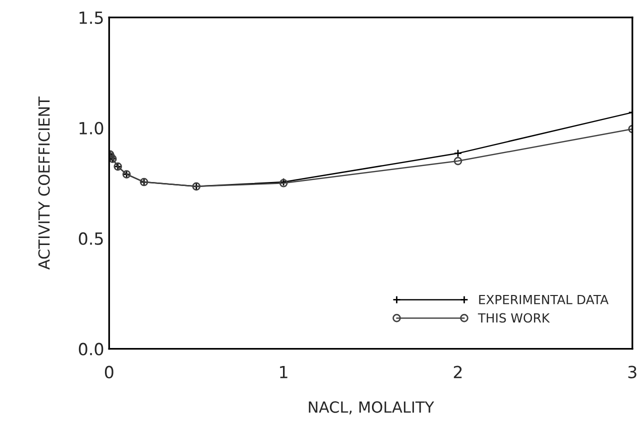 Image resolution: width=642 pixels, height=436 pixels. I want to click on y-tick-label: 1.0, so click(92, 128).